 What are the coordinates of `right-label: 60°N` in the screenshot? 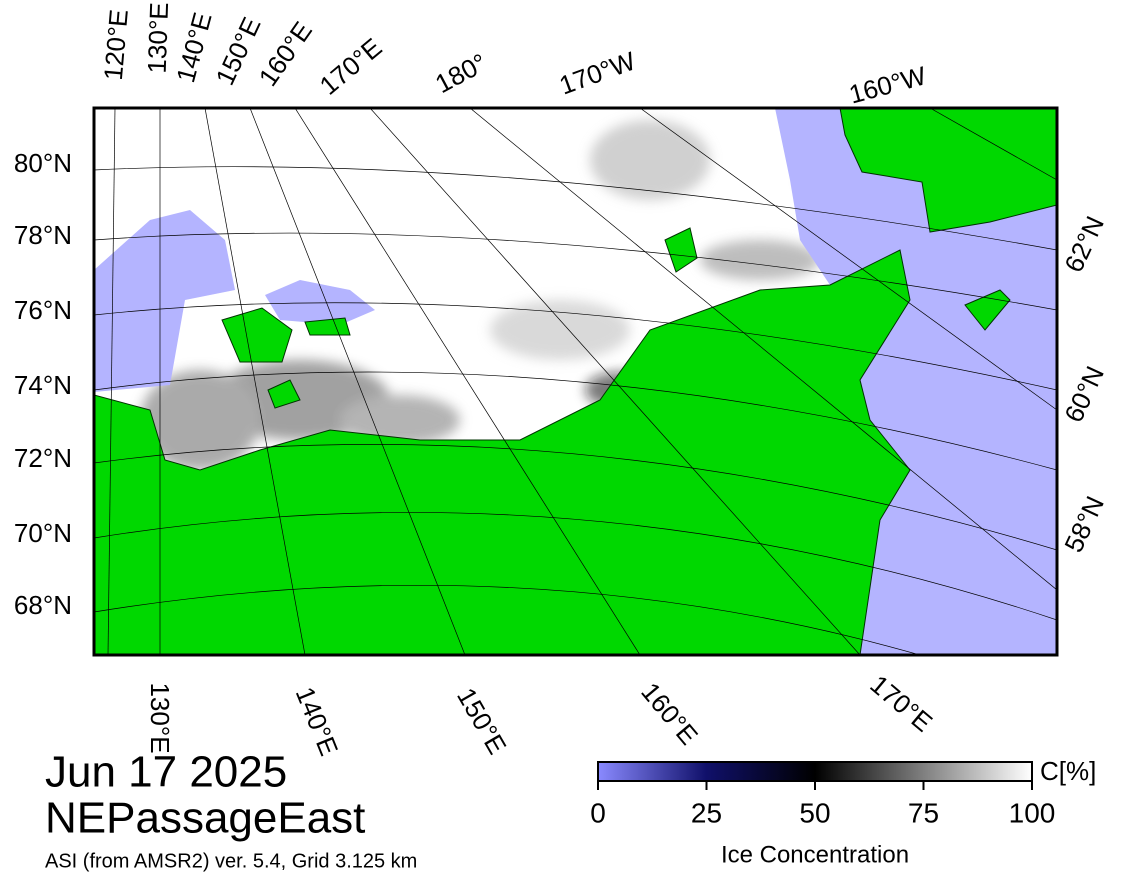 It's located at (1084, 393).